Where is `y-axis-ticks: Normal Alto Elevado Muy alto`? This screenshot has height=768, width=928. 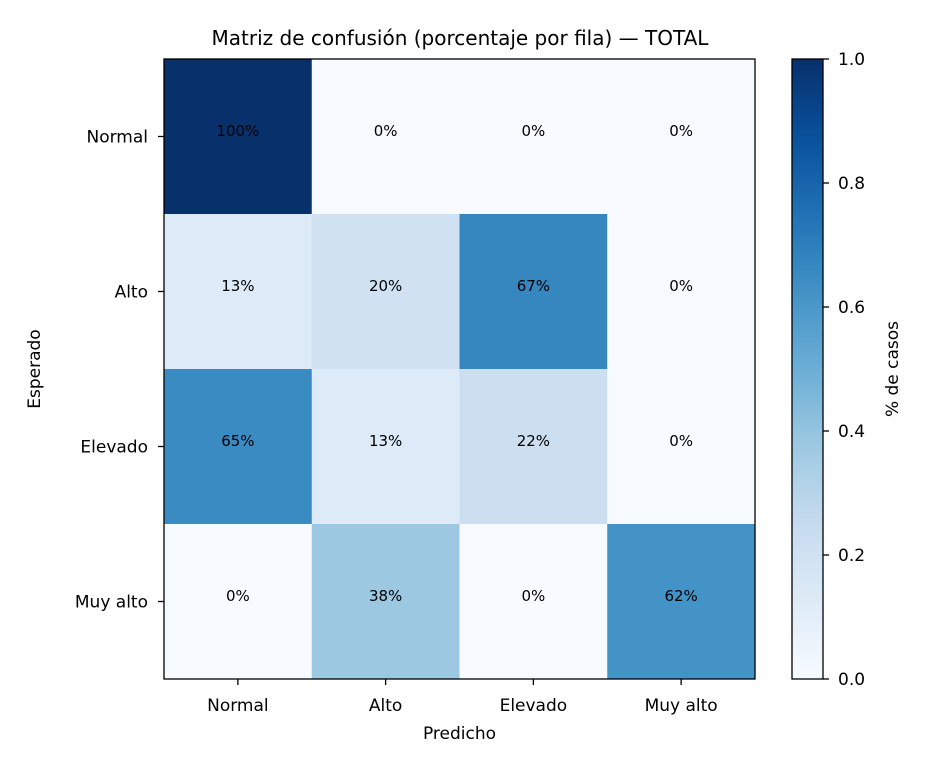
y-axis-ticks: Normal Alto Elevado Muy alto is located at coordinates (119, 370).